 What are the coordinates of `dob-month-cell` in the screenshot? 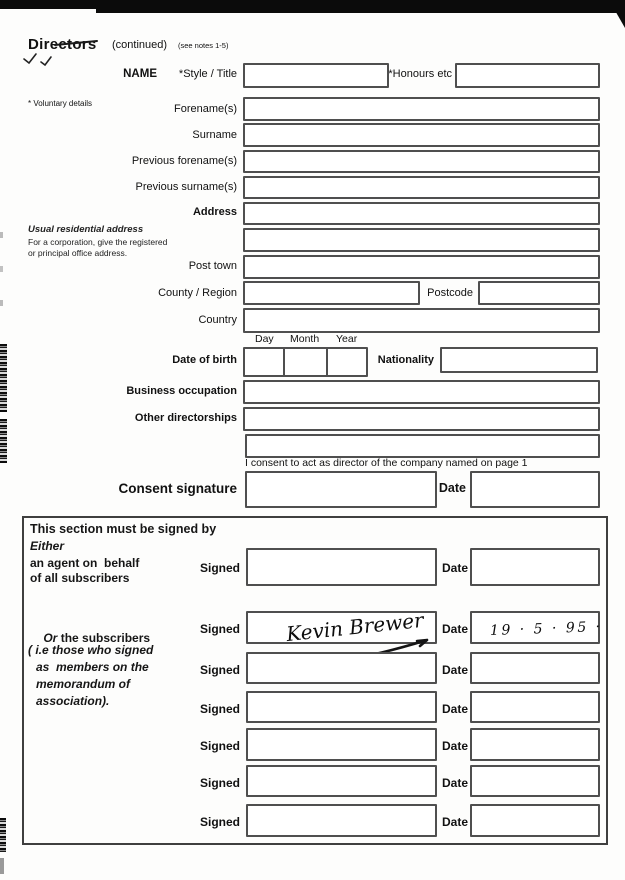 It's located at (304, 362).